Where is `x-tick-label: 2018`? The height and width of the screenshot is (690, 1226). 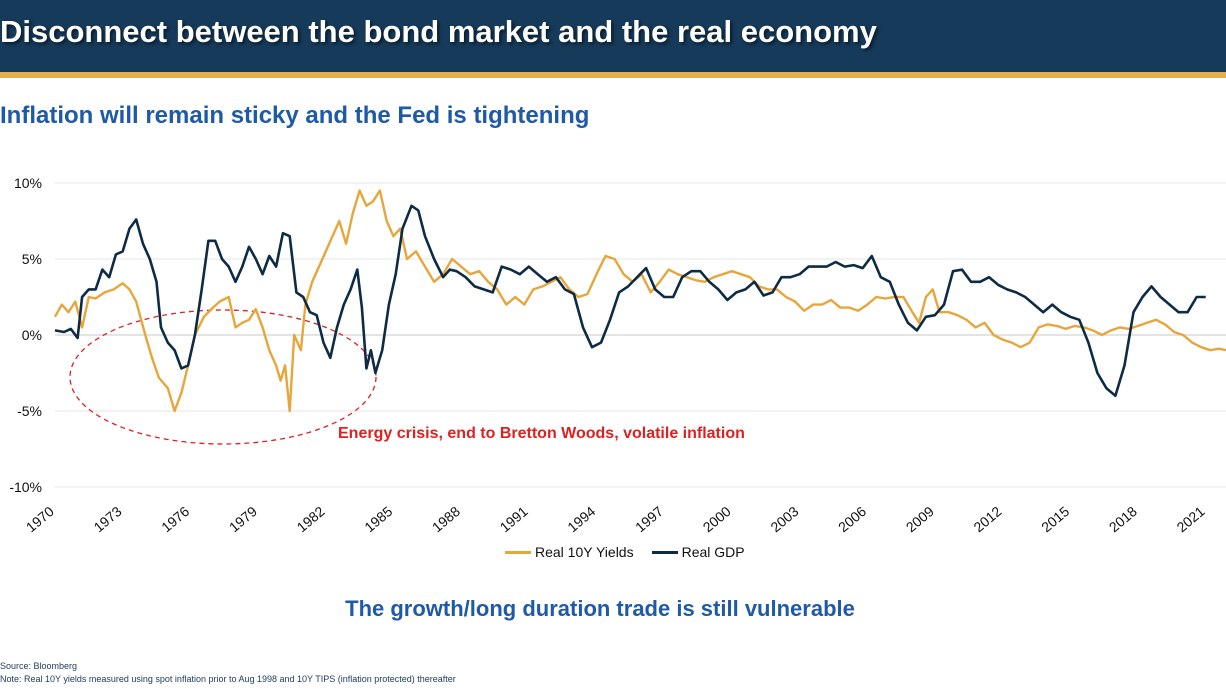 x-tick-label: 2018 is located at coordinates (1123, 519).